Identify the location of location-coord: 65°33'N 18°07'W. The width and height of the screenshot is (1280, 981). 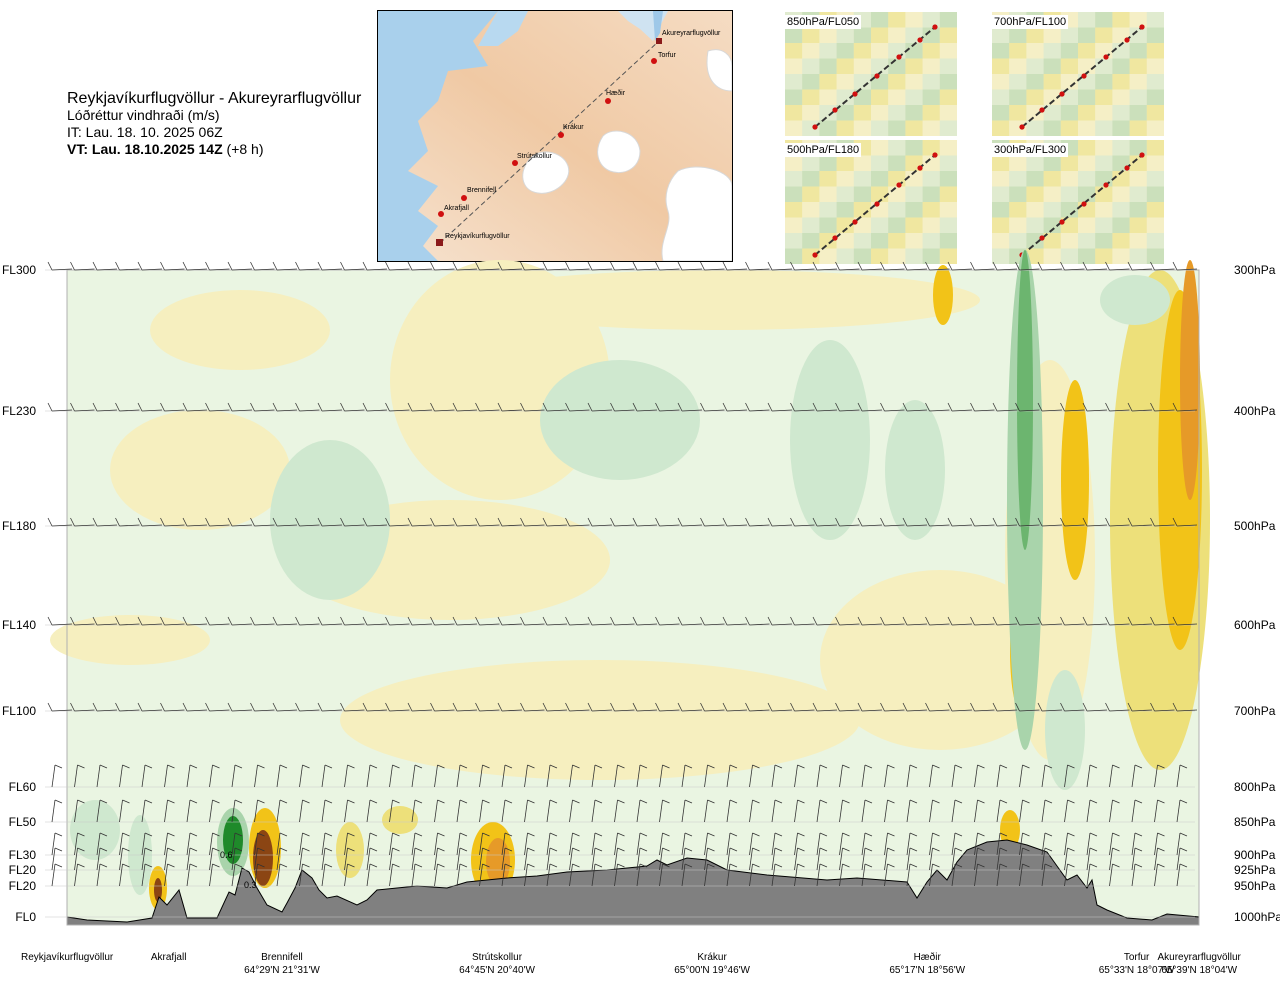
(1136, 970).